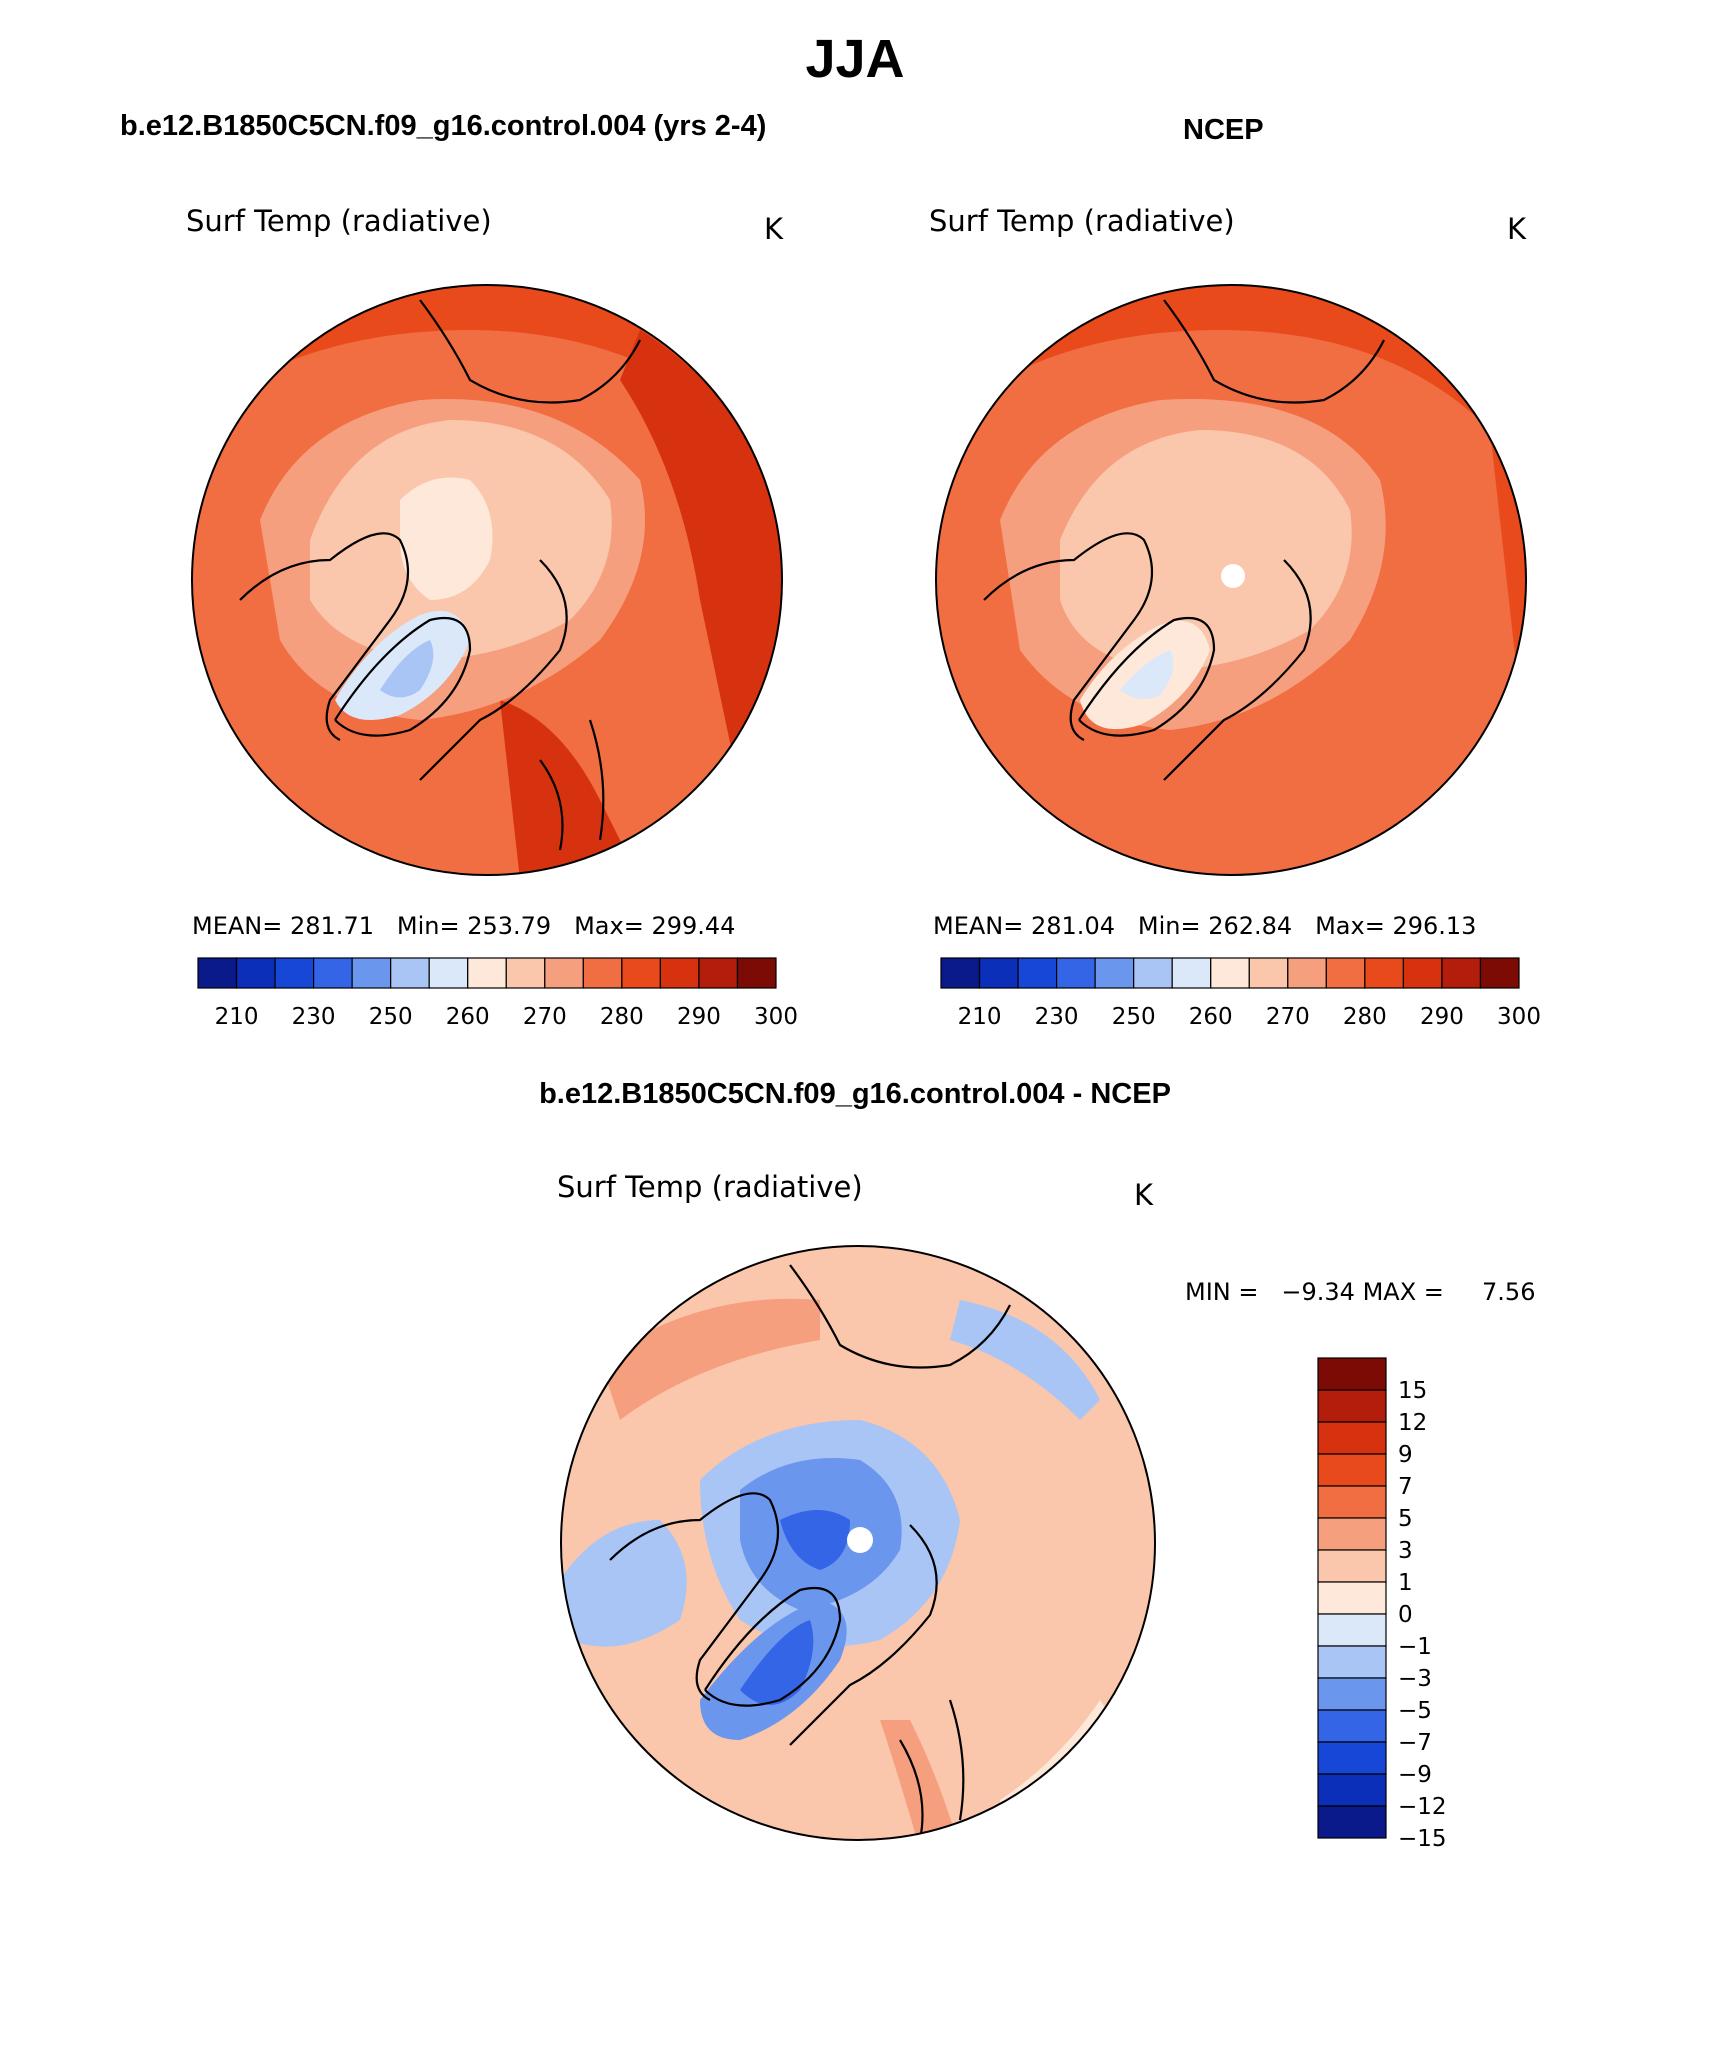 This screenshot has width=1710, height=2061. I want to click on colorbar-label: 250, so click(1134, 1017).